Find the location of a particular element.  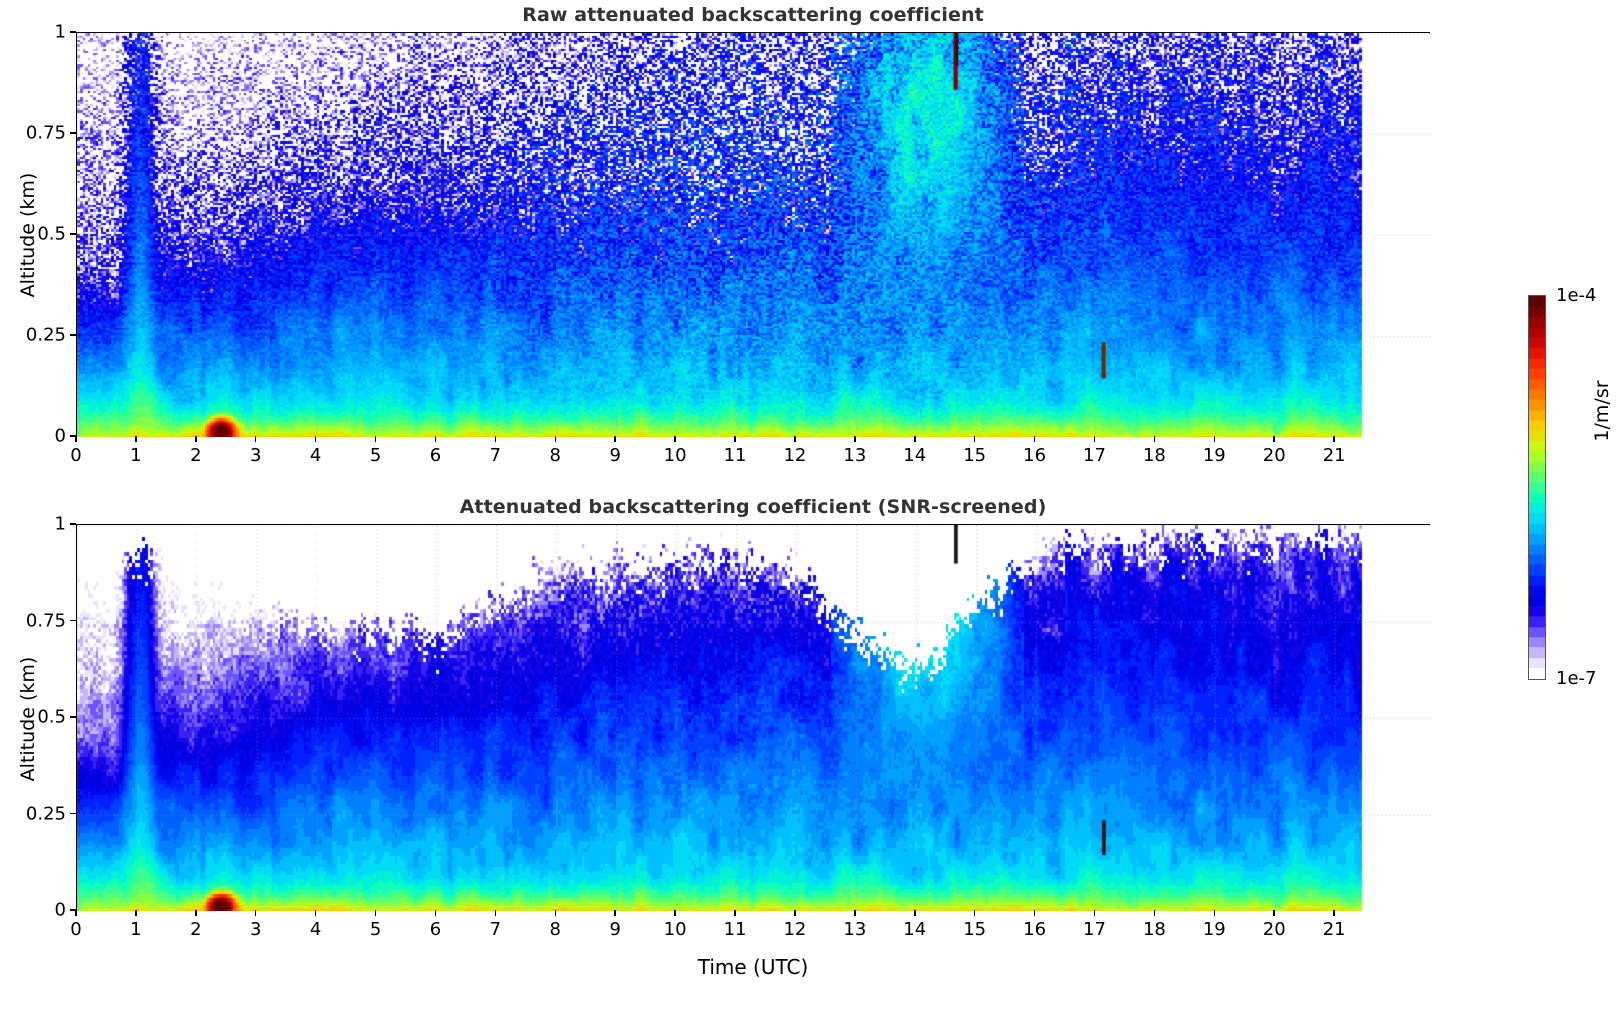

y-tick-label-raw-2: 0.5 is located at coordinates (51, 234).